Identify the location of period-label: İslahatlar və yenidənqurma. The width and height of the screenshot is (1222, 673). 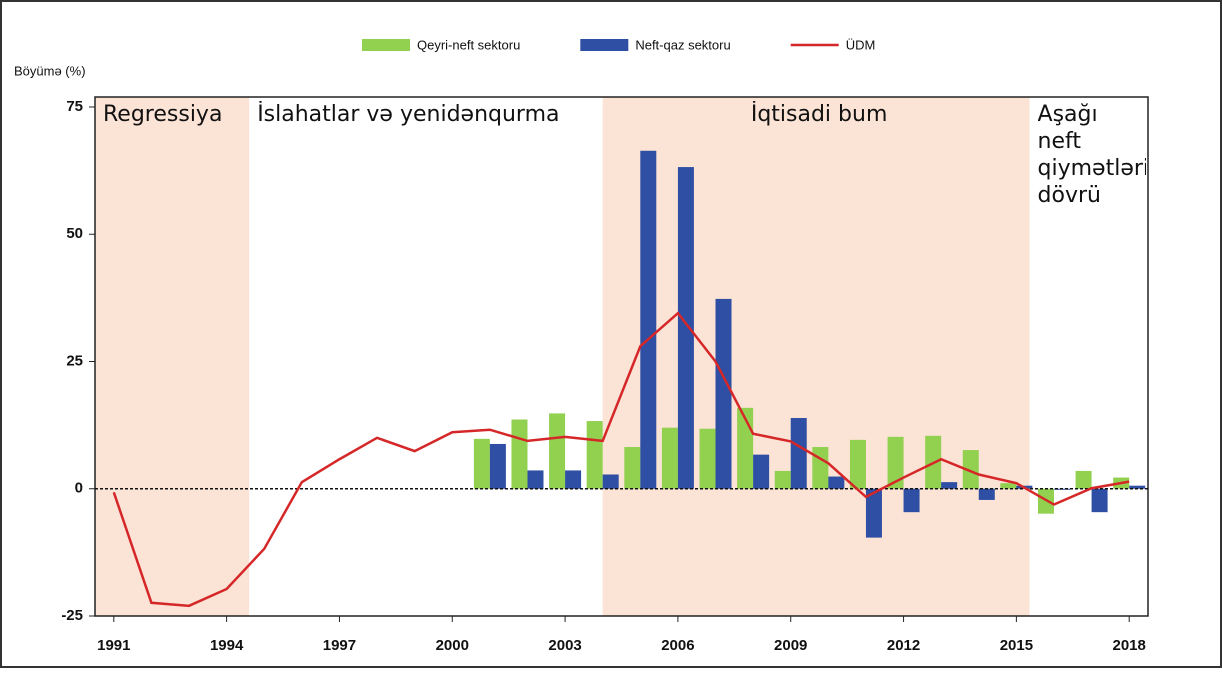
(408, 114).